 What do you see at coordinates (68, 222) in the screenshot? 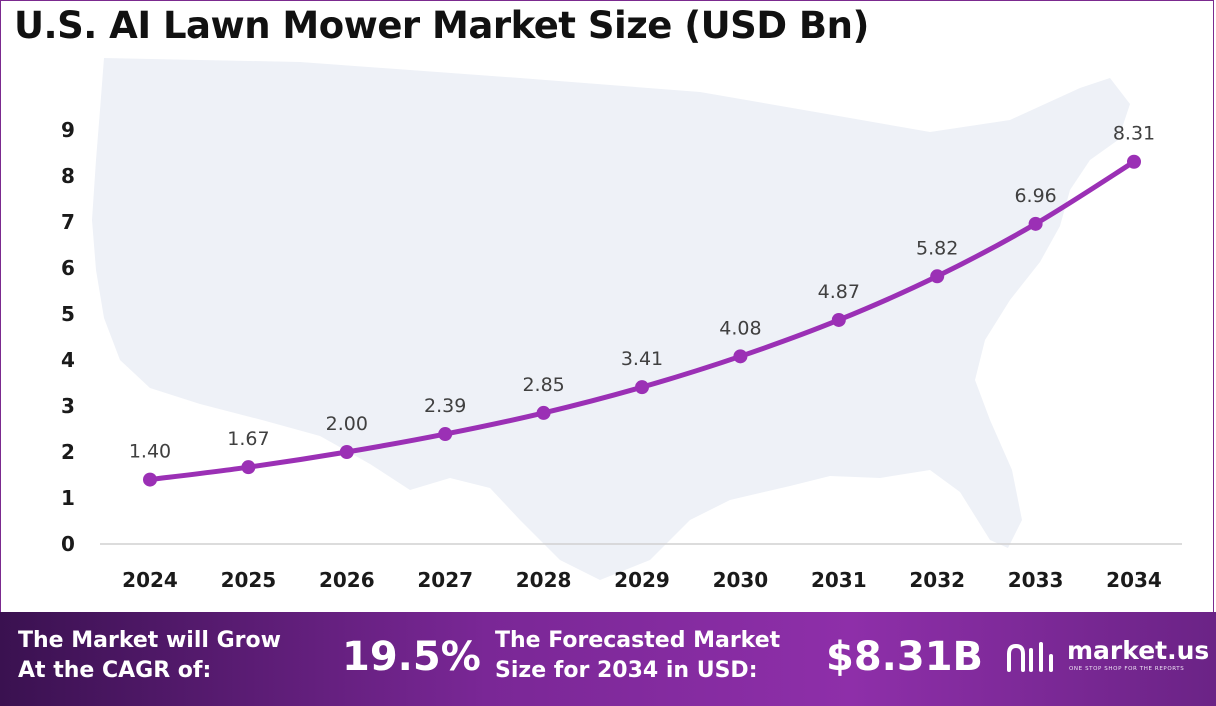
I see `y-tick-label: 7` at bounding box center [68, 222].